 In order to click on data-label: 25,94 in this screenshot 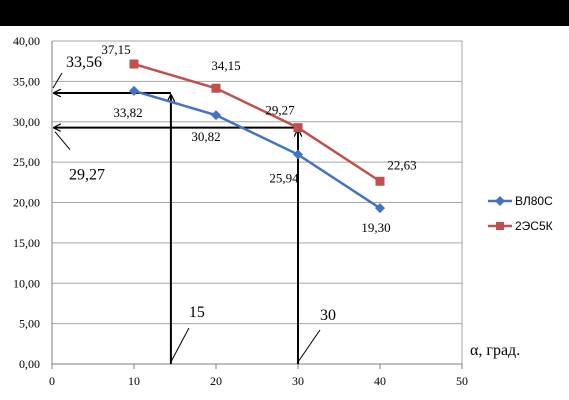, I will do `click(284, 178)`.